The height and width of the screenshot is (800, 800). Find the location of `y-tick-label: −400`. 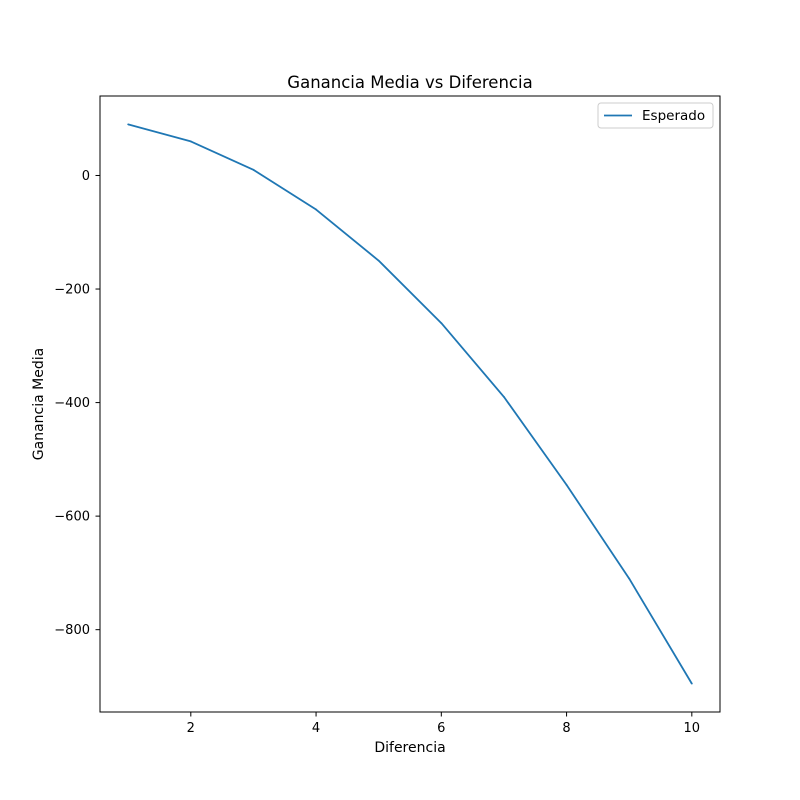

y-tick-label: −400 is located at coordinates (72, 403).